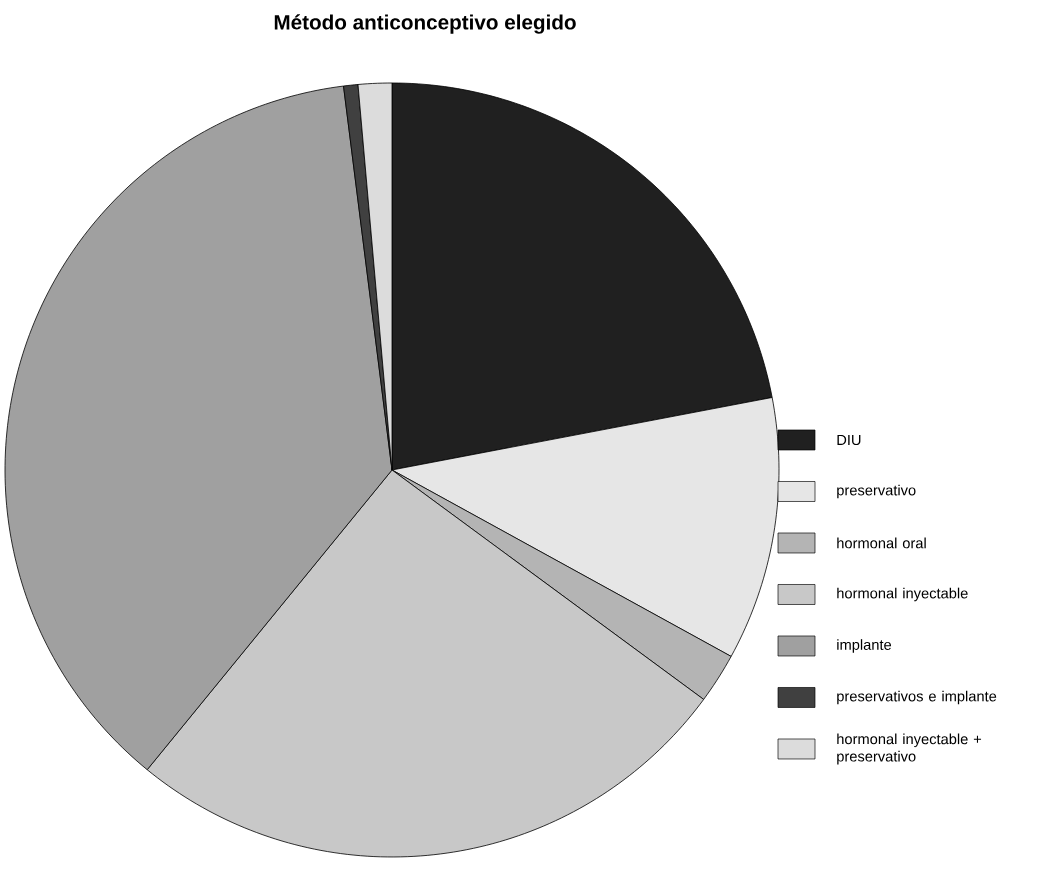  I want to click on legend-label: DIU, so click(849, 440).